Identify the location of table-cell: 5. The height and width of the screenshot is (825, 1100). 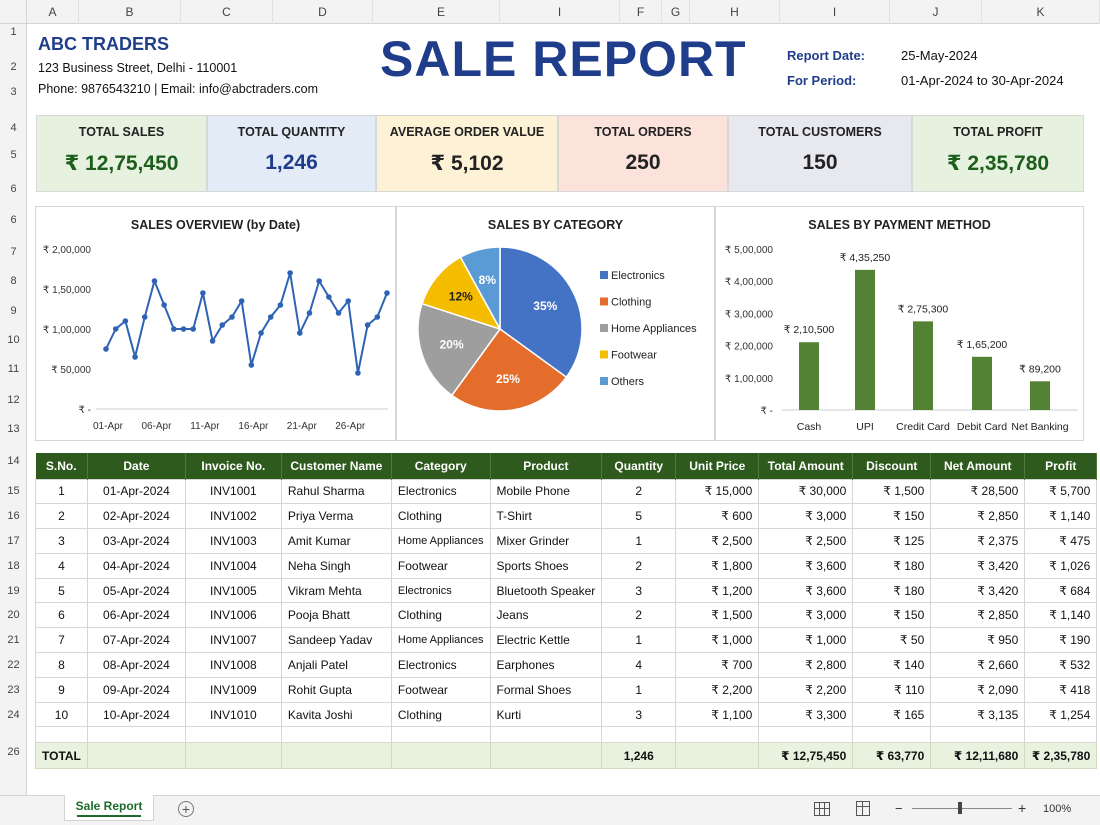
(639, 516).